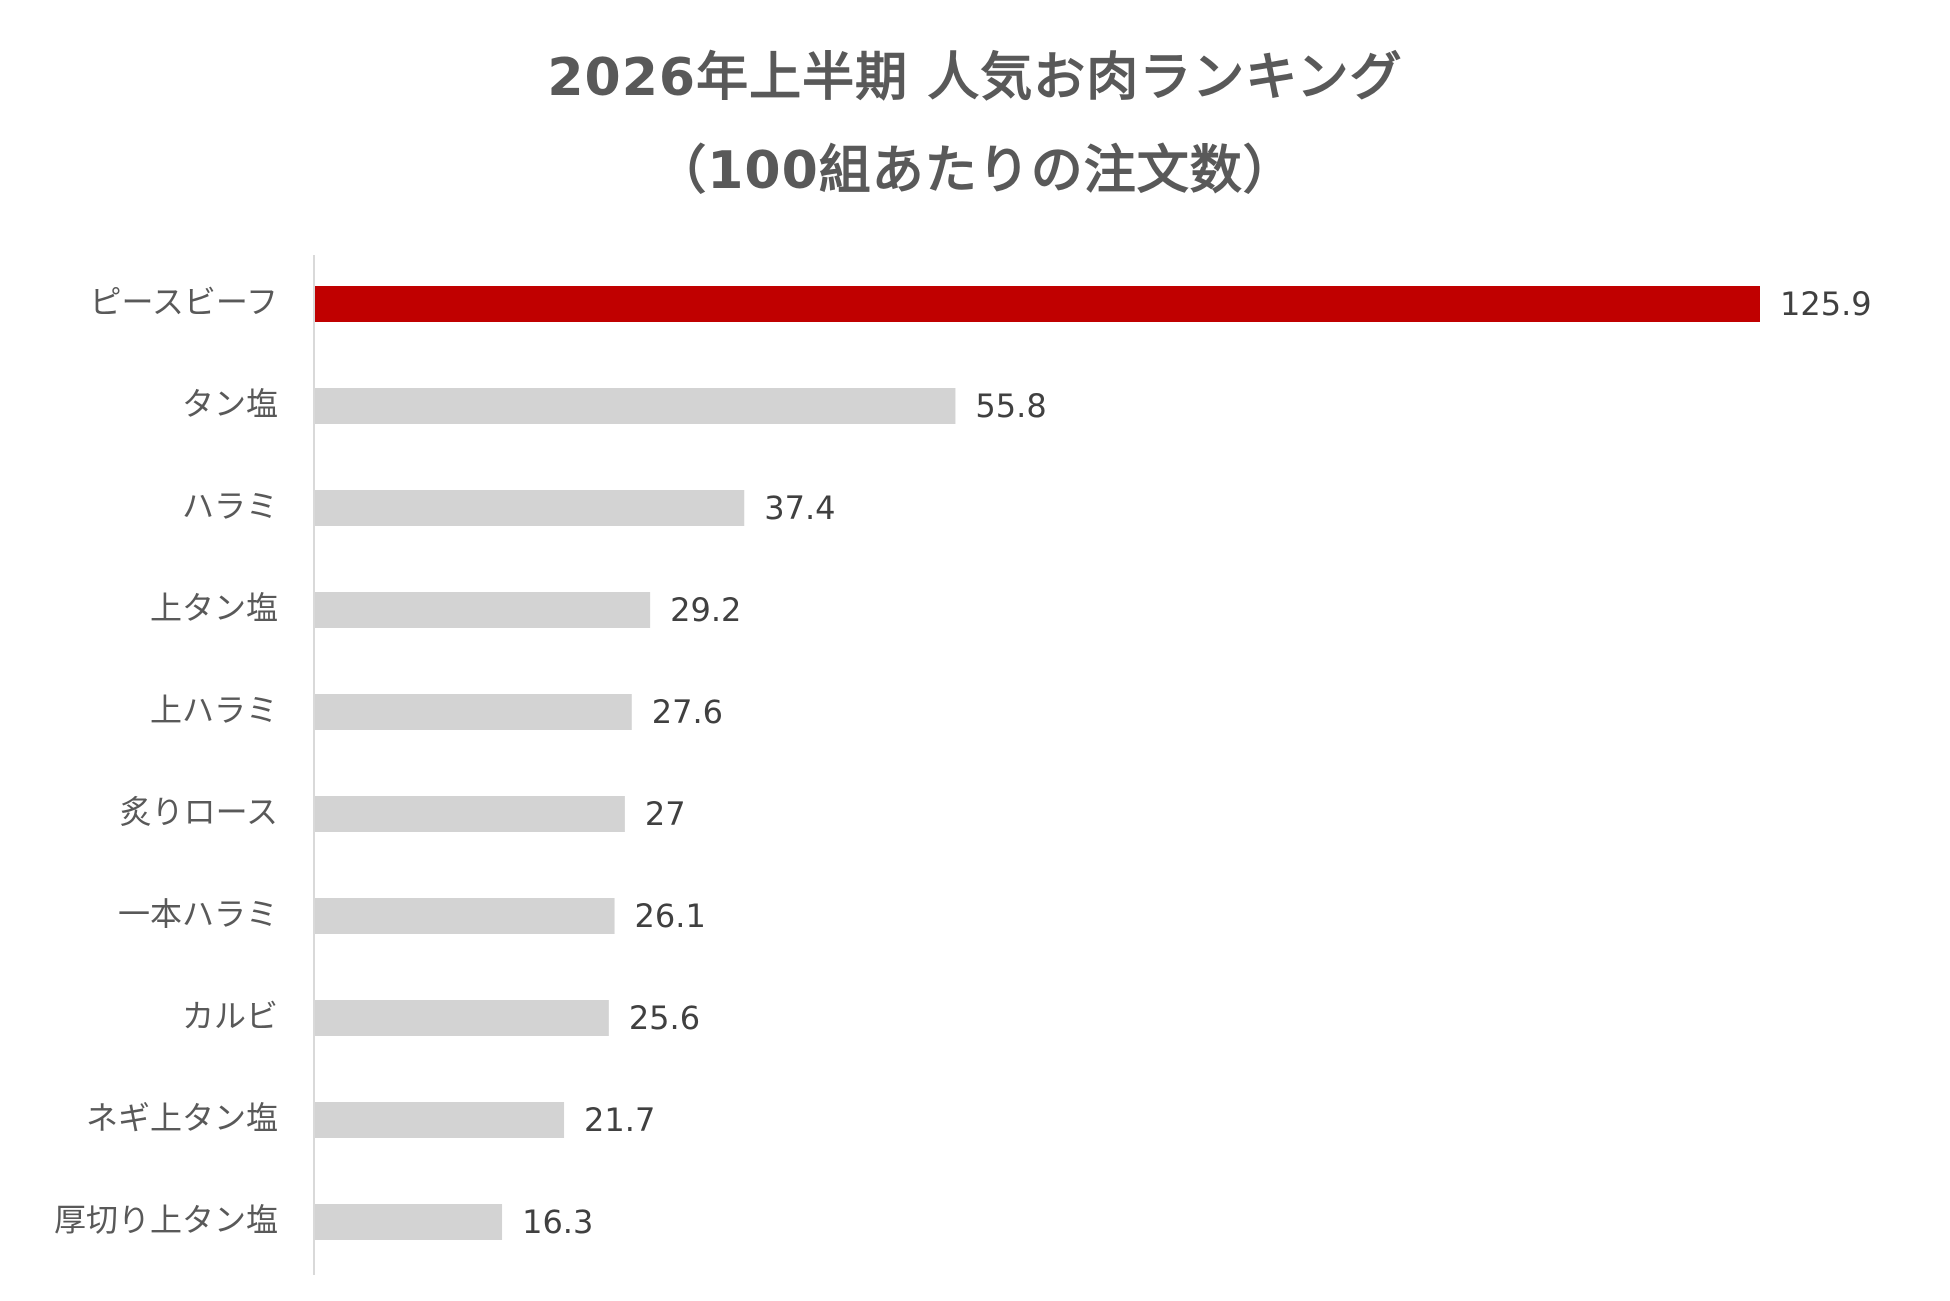 The width and height of the screenshot is (1950, 1301). I want to click on category-label-1: タン塩, so click(230, 404).